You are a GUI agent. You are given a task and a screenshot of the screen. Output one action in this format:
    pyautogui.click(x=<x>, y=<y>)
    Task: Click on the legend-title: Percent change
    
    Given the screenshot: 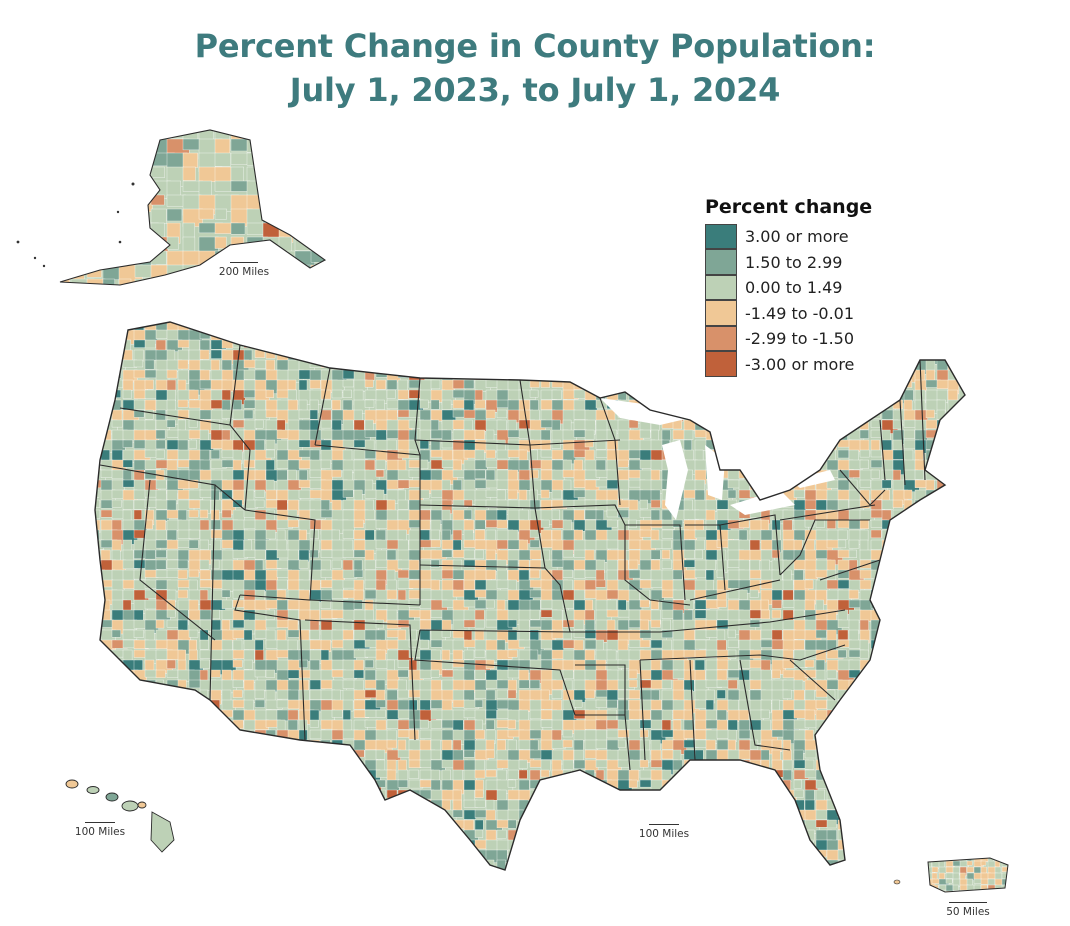 What is the action you would take?
    pyautogui.click(x=789, y=207)
    